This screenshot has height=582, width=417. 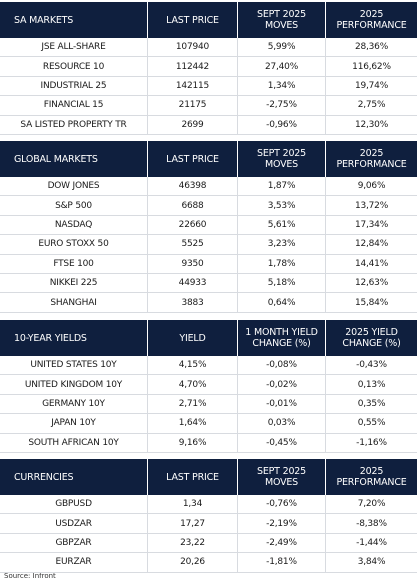 What do you see at coordinates (281, 284) in the screenshot?
I see `table-cell: 5,18%` at bounding box center [281, 284].